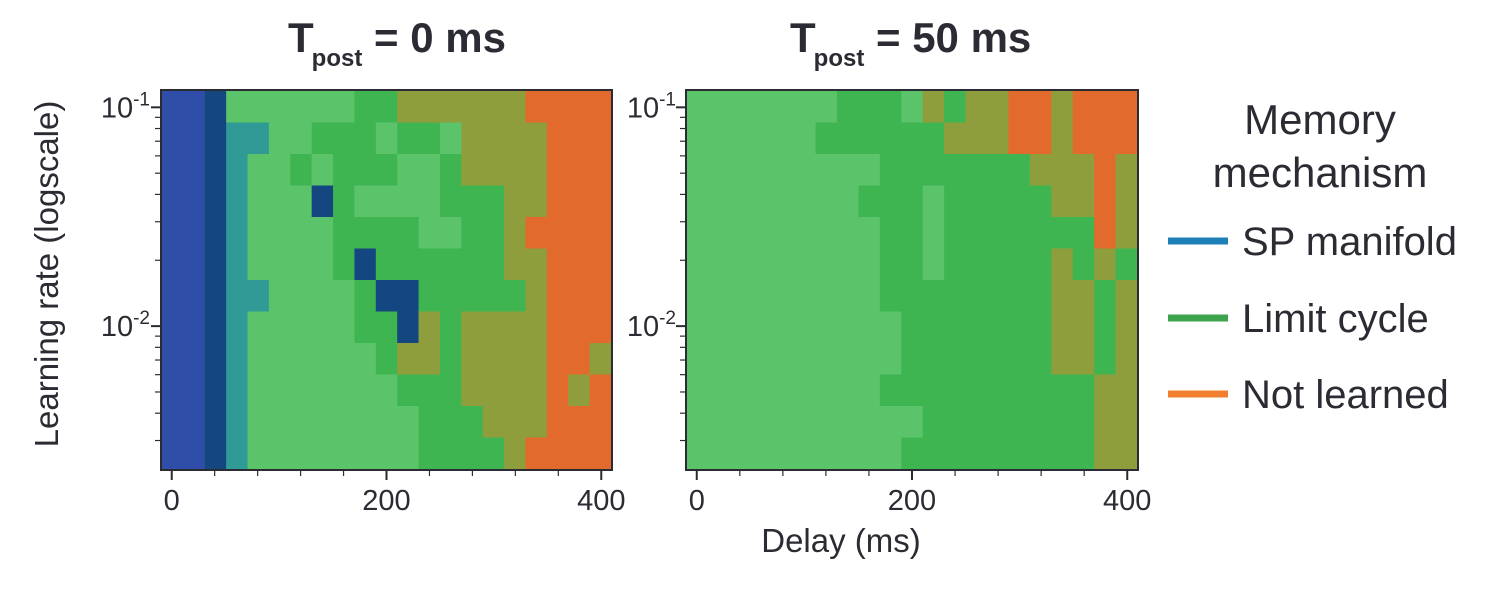 This screenshot has height=589, width=1507. What do you see at coordinates (601, 501) in the screenshot?
I see `x-tick-label: 400` at bounding box center [601, 501].